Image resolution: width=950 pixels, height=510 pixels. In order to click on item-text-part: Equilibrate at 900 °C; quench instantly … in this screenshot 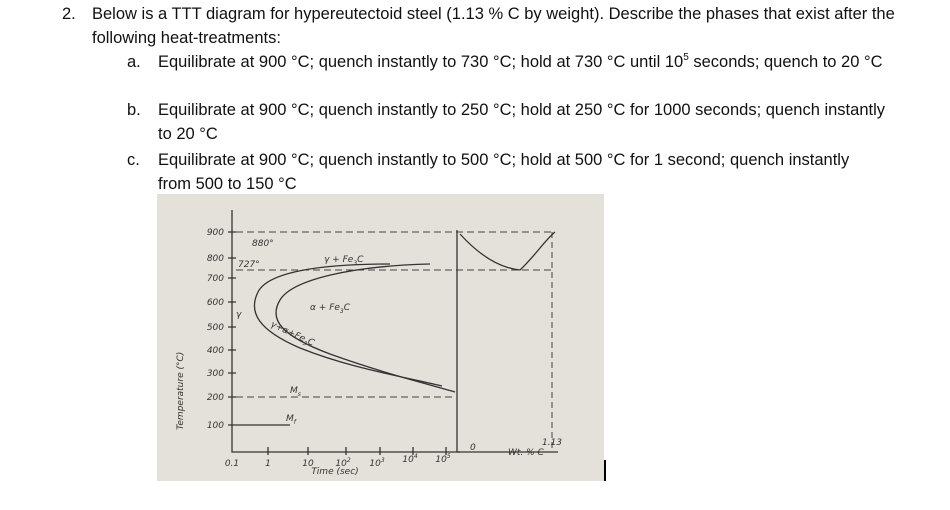, I will do `click(421, 62)`.